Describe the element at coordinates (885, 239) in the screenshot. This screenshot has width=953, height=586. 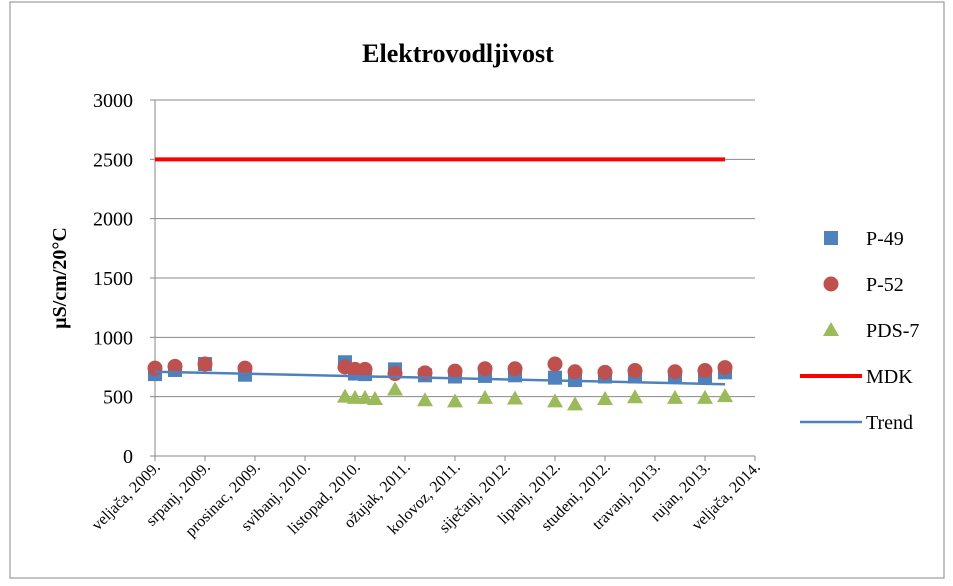
I see `legend-label: P-49` at that location.